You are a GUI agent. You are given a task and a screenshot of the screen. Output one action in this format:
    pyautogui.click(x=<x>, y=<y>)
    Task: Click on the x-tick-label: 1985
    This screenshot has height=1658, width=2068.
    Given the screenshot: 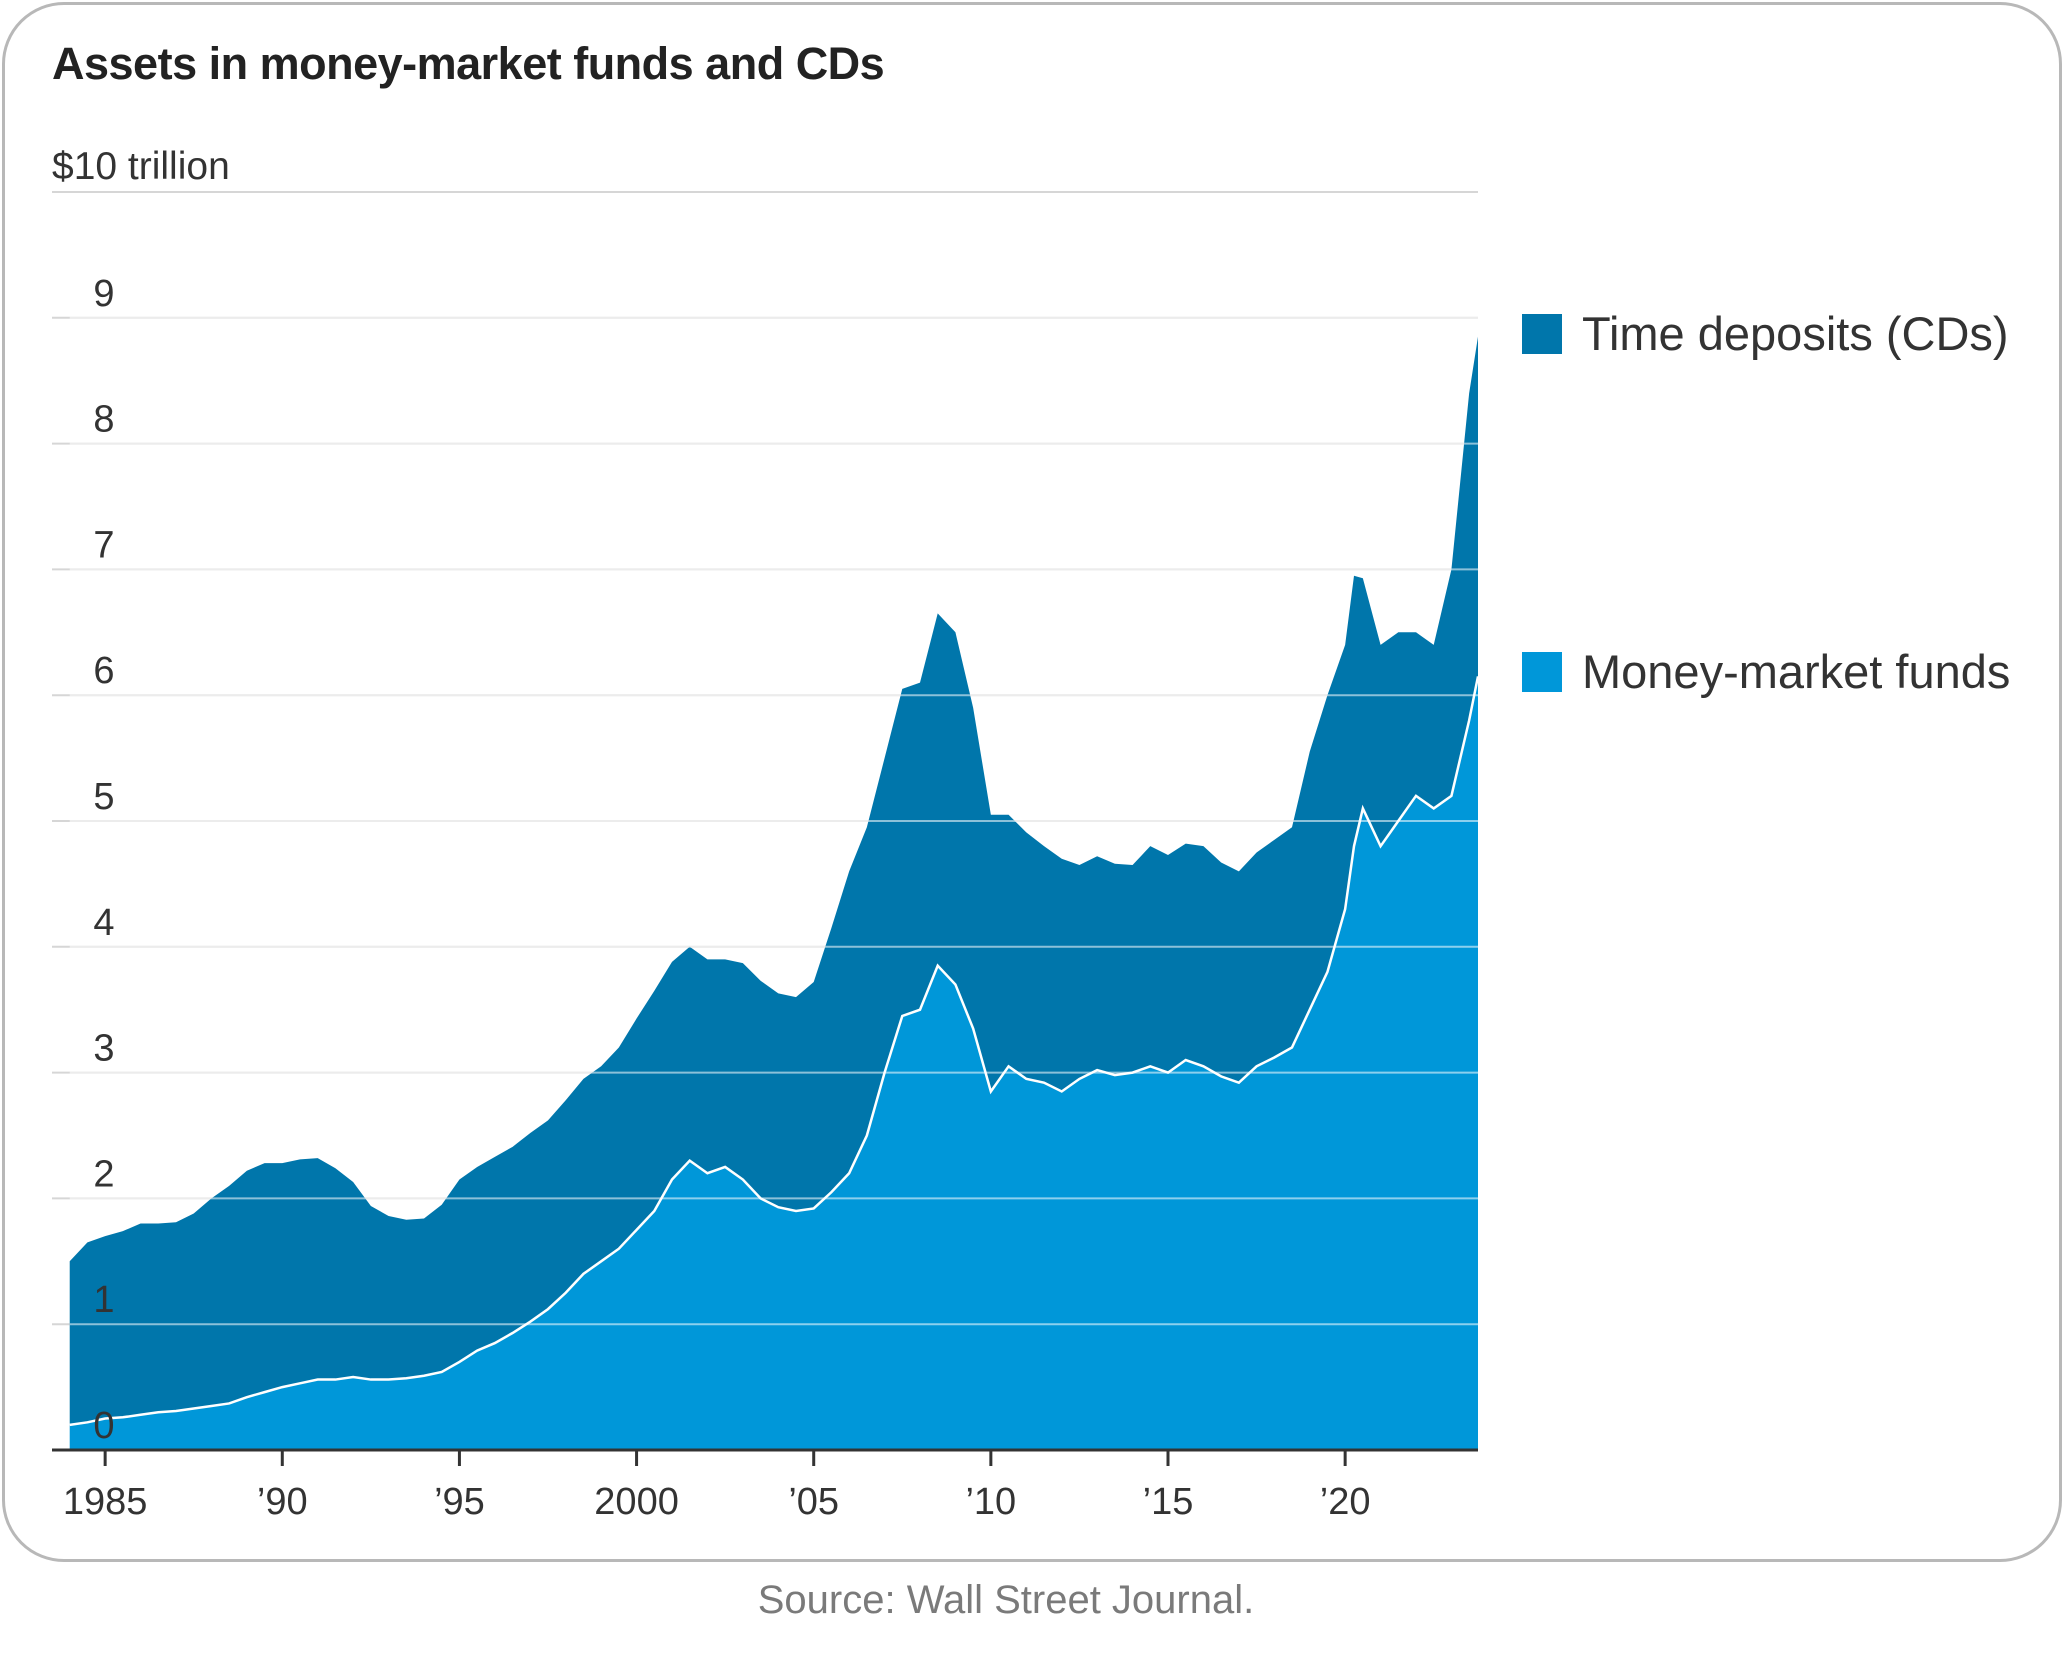 What is the action you would take?
    pyautogui.click(x=105, y=1502)
    